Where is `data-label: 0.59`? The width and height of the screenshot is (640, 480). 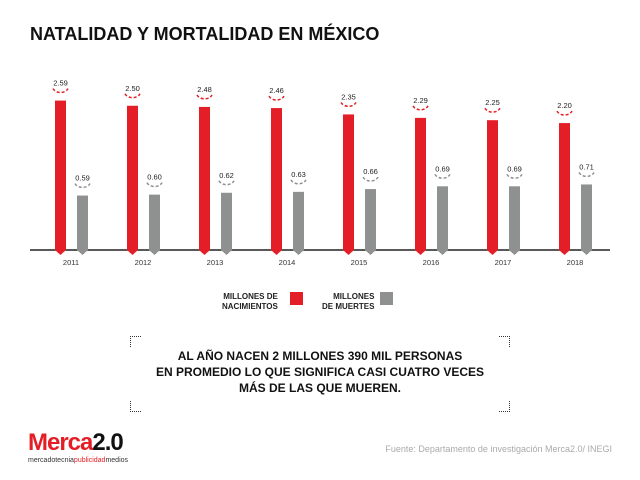
data-label: 0.59 is located at coordinates (82, 178).